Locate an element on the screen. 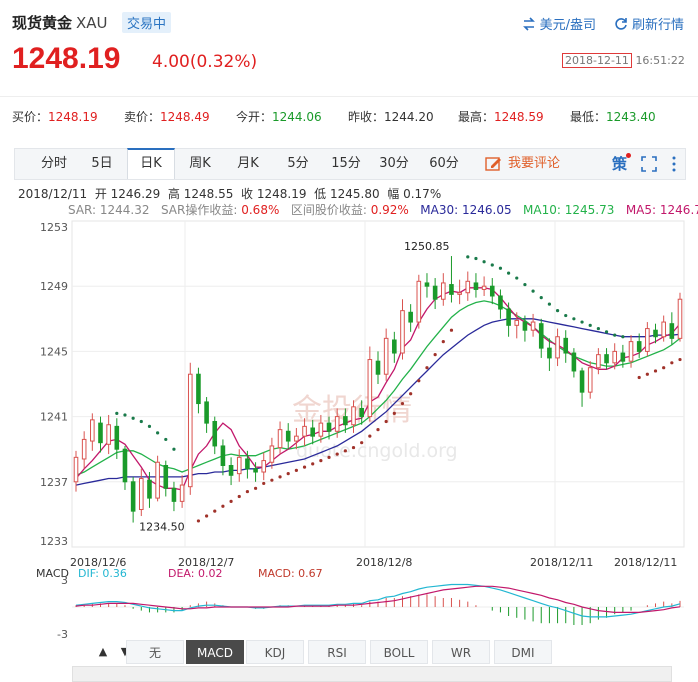 The image size is (698, 682). indicator-boll: BOLL is located at coordinates (399, 652).